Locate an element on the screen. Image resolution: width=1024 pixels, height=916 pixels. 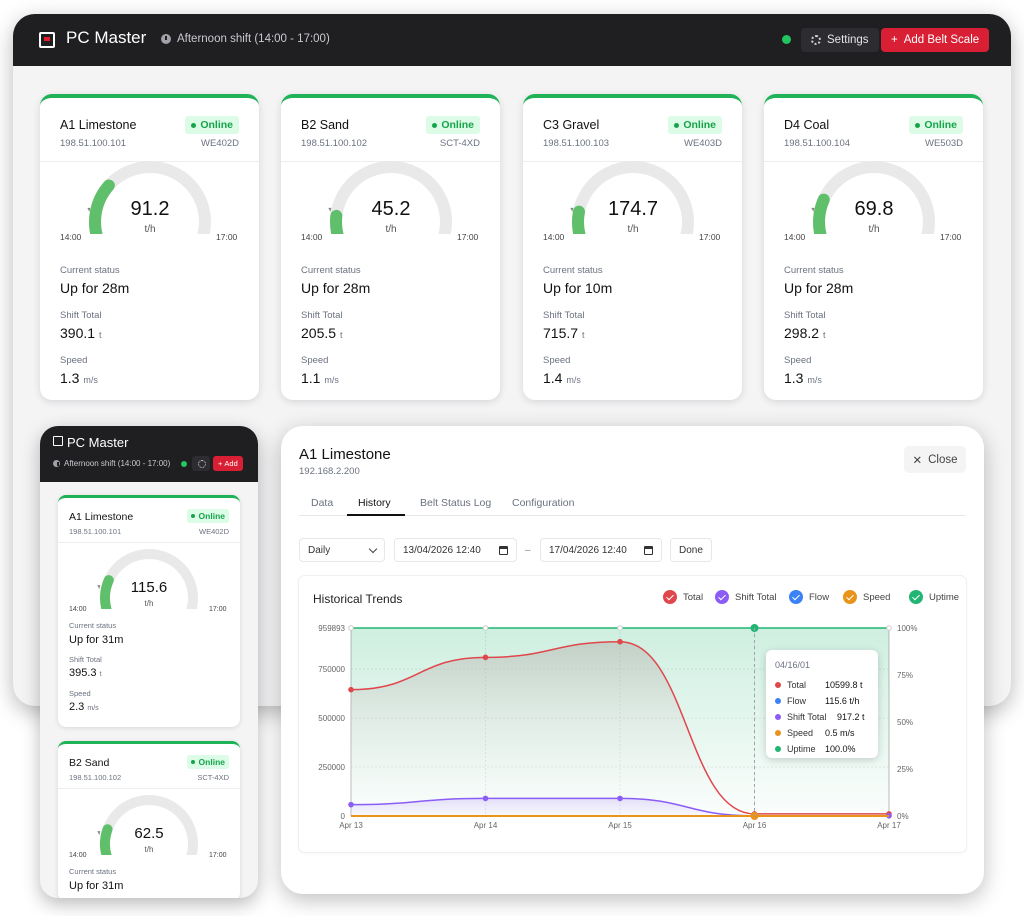
y2-tick-label: 100% is located at coordinates (907, 628).